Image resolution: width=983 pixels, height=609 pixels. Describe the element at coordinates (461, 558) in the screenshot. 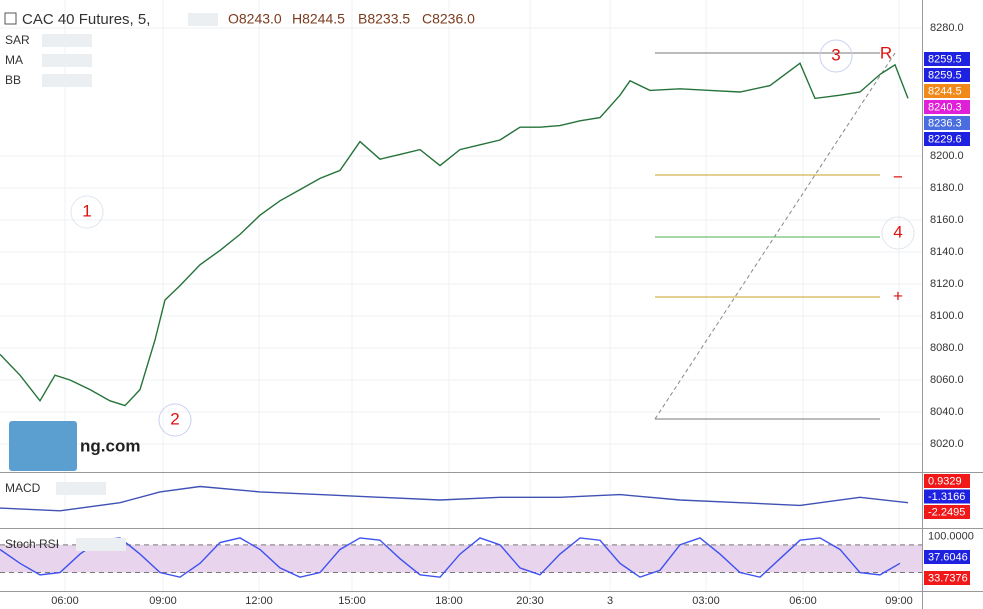

I see `band-fill` at that location.